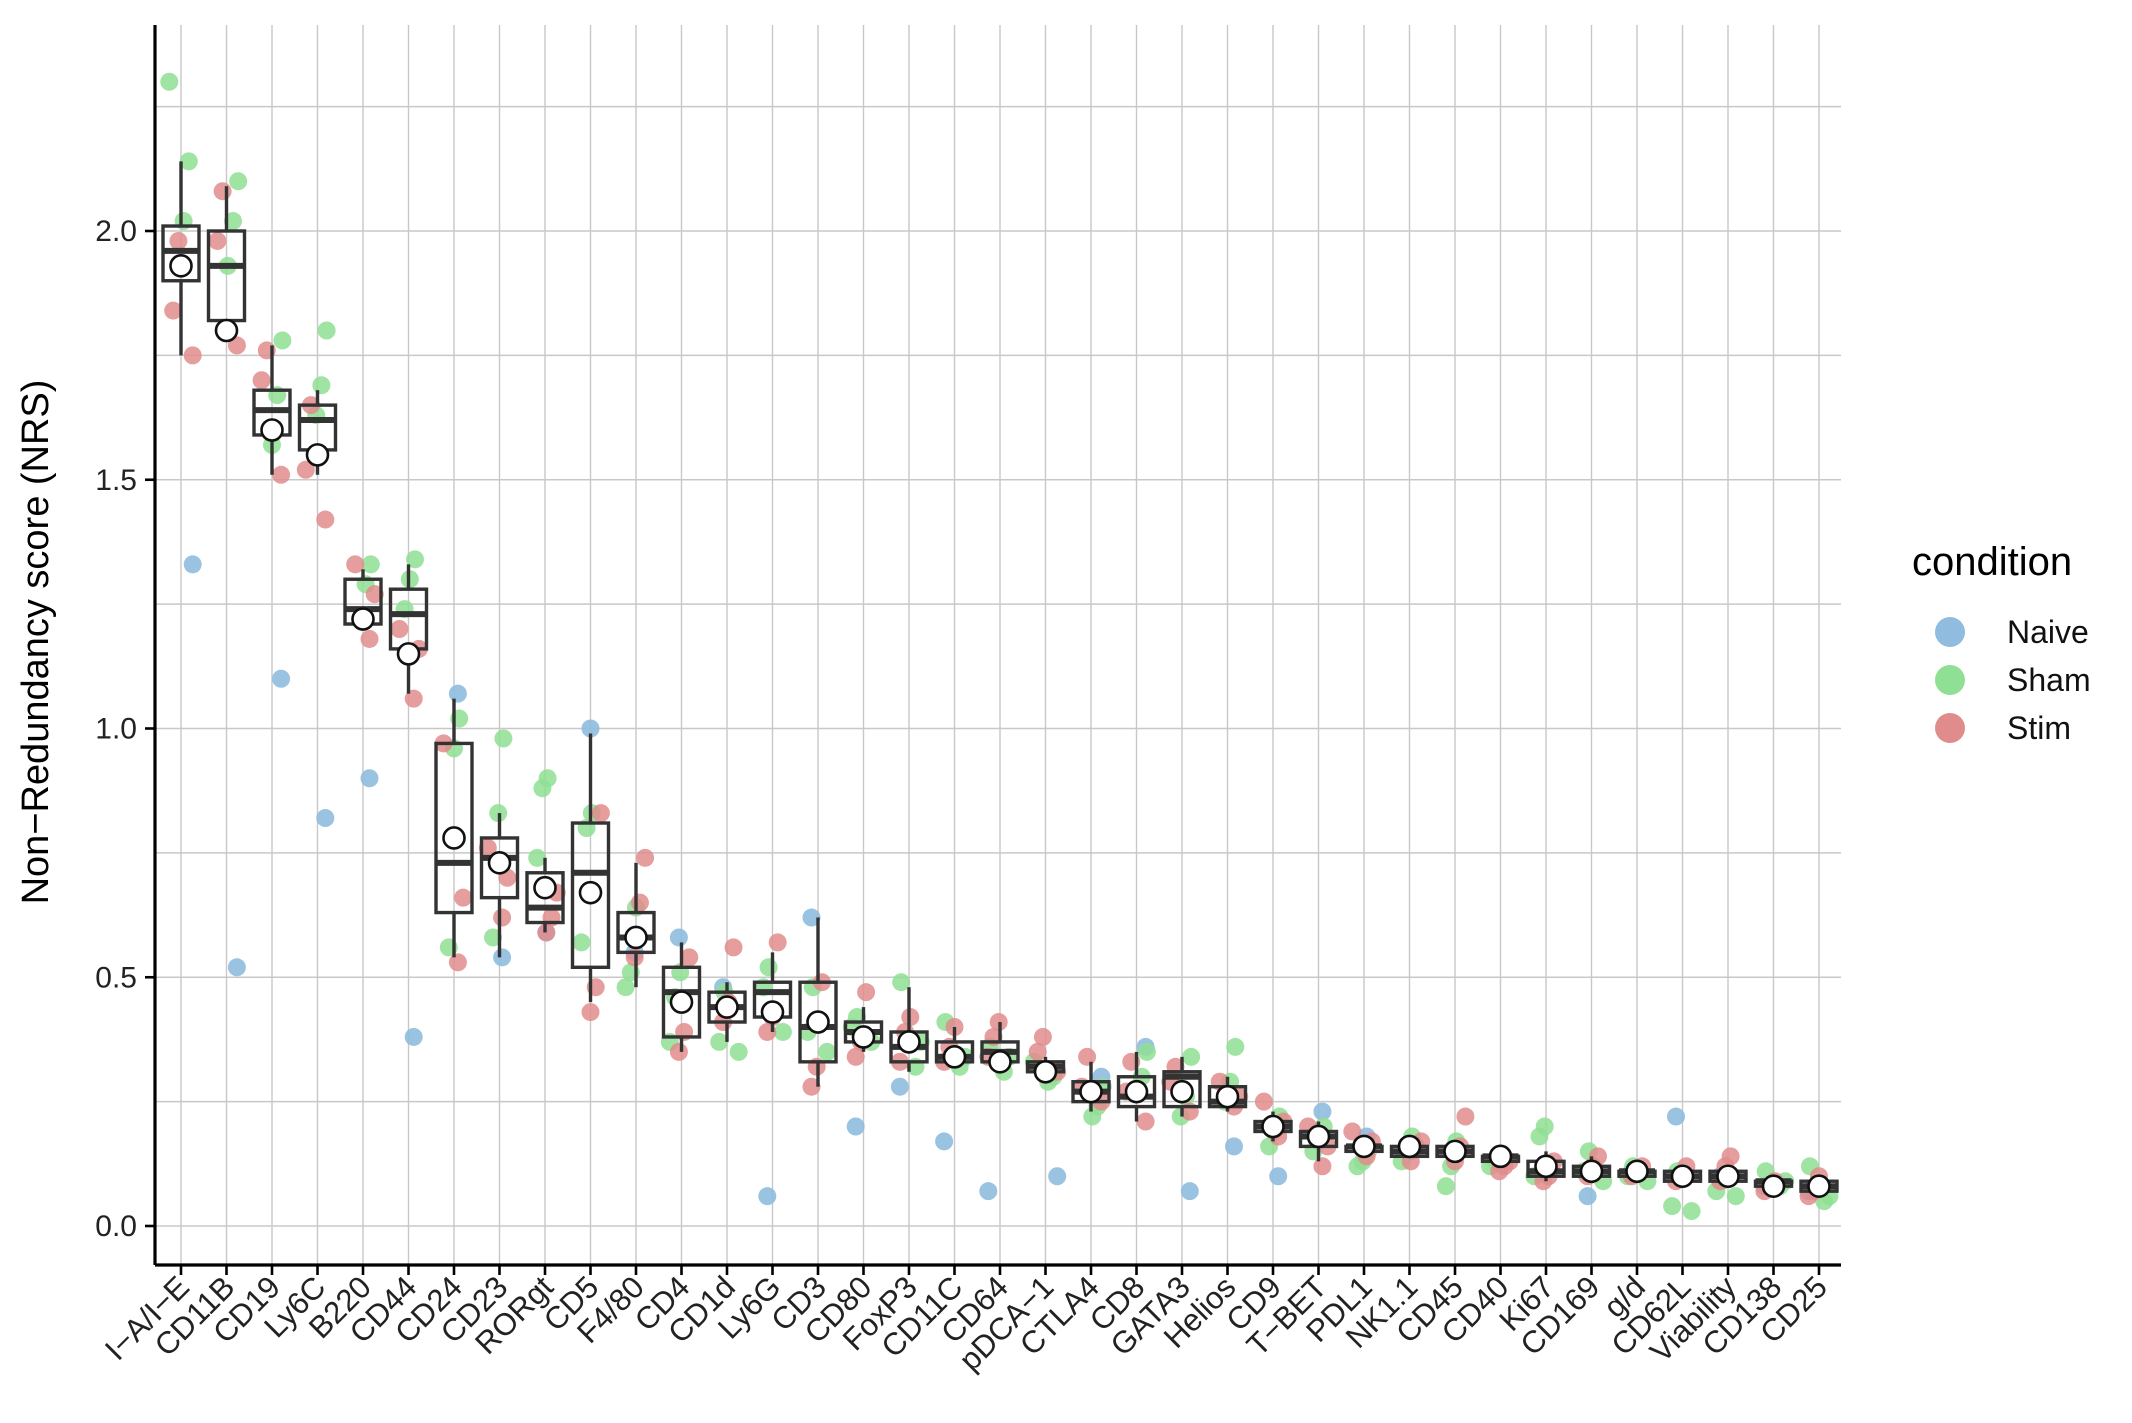 The width and height of the screenshot is (2132, 1423). I want to click on y-tick-label: 0.0, so click(116, 1226).